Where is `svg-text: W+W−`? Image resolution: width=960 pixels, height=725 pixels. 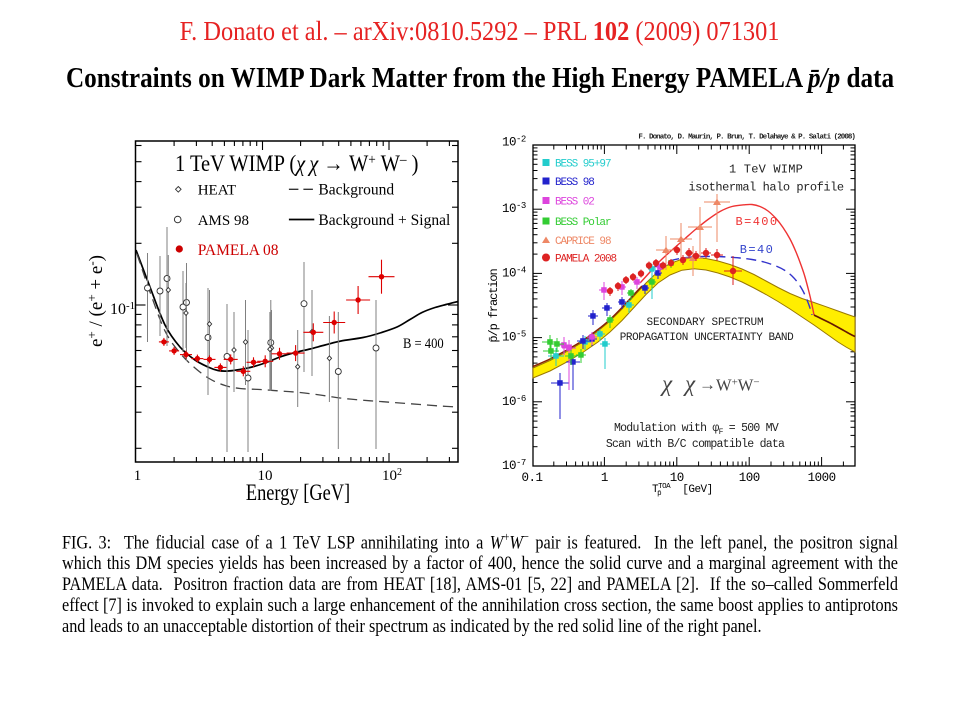 svg-text: W+W− is located at coordinates (738, 385).